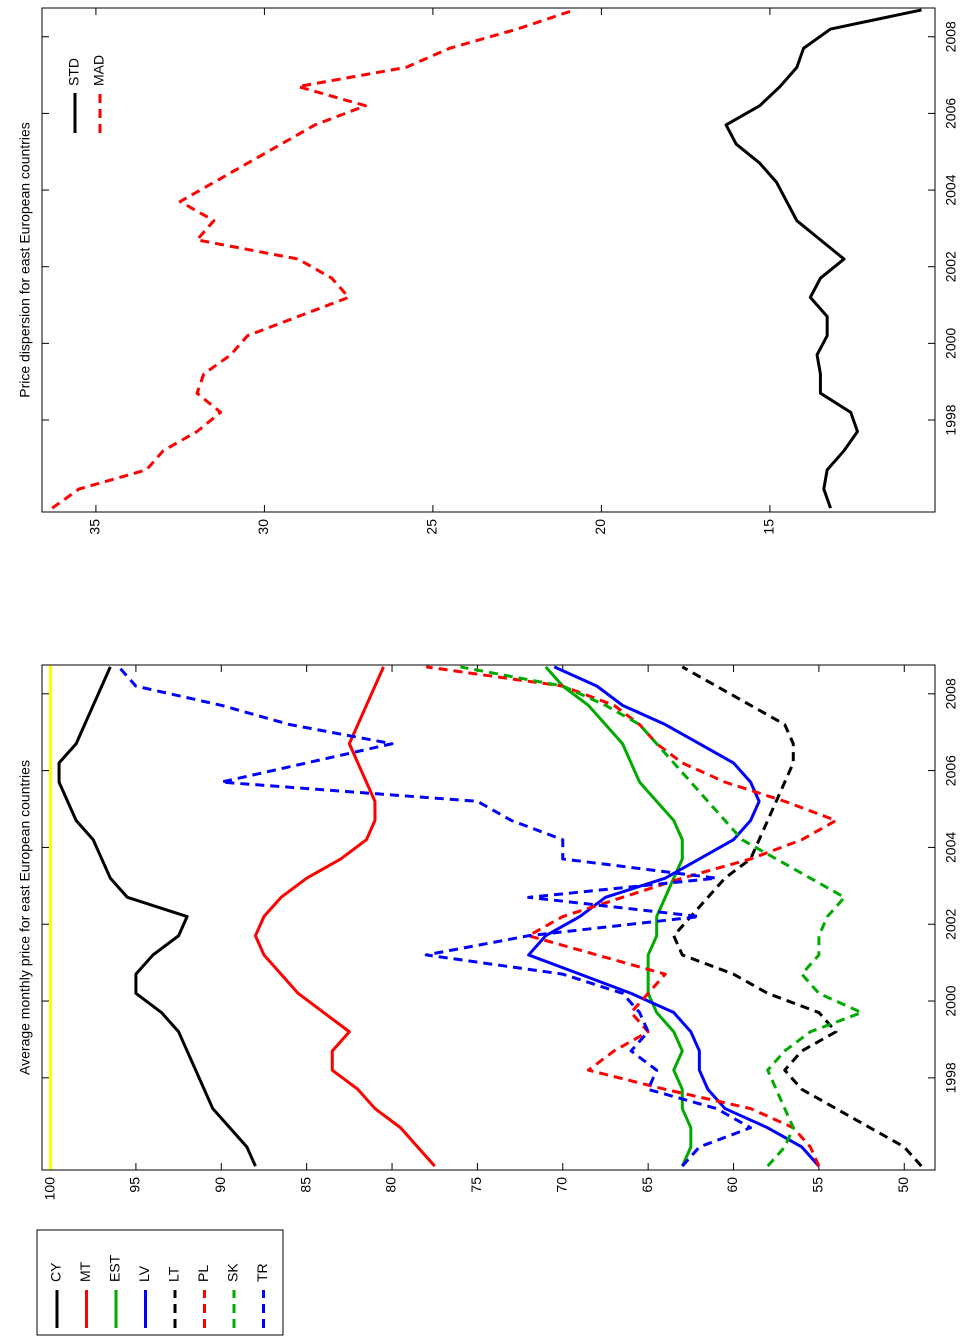 The height and width of the screenshot is (1339, 961). I want to click on legend-box, so click(160, 1282).